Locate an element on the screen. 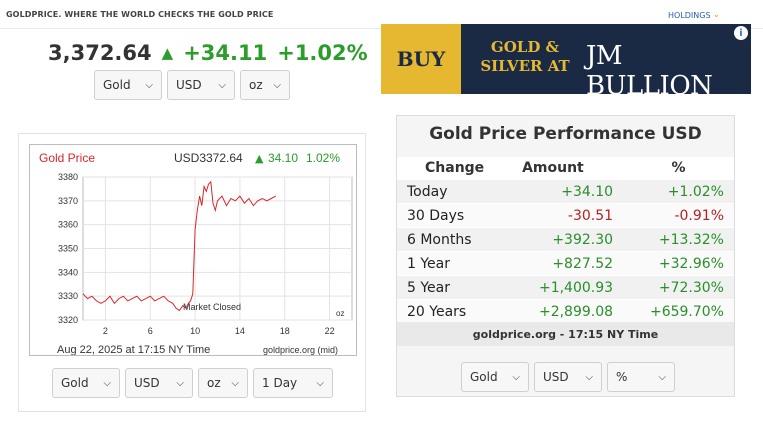 The image size is (763, 421). up-arrow-icon: ▲ is located at coordinates (167, 53).